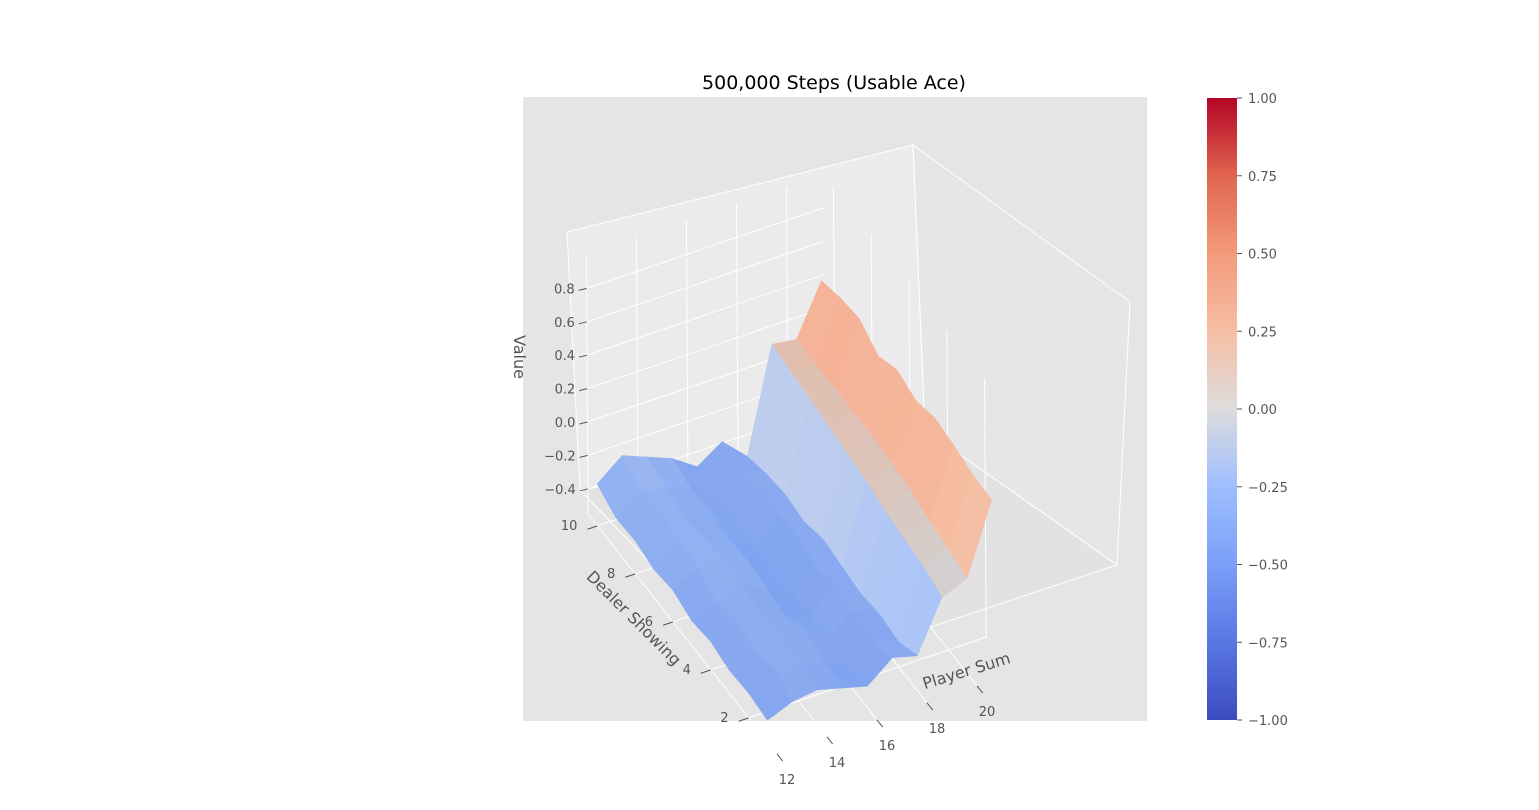 The image size is (1539, 810). What do you see at coordinates (560, 456) in the screenshot?
I see `z-tick-label: −0.2` at bounding box center [560, 456].